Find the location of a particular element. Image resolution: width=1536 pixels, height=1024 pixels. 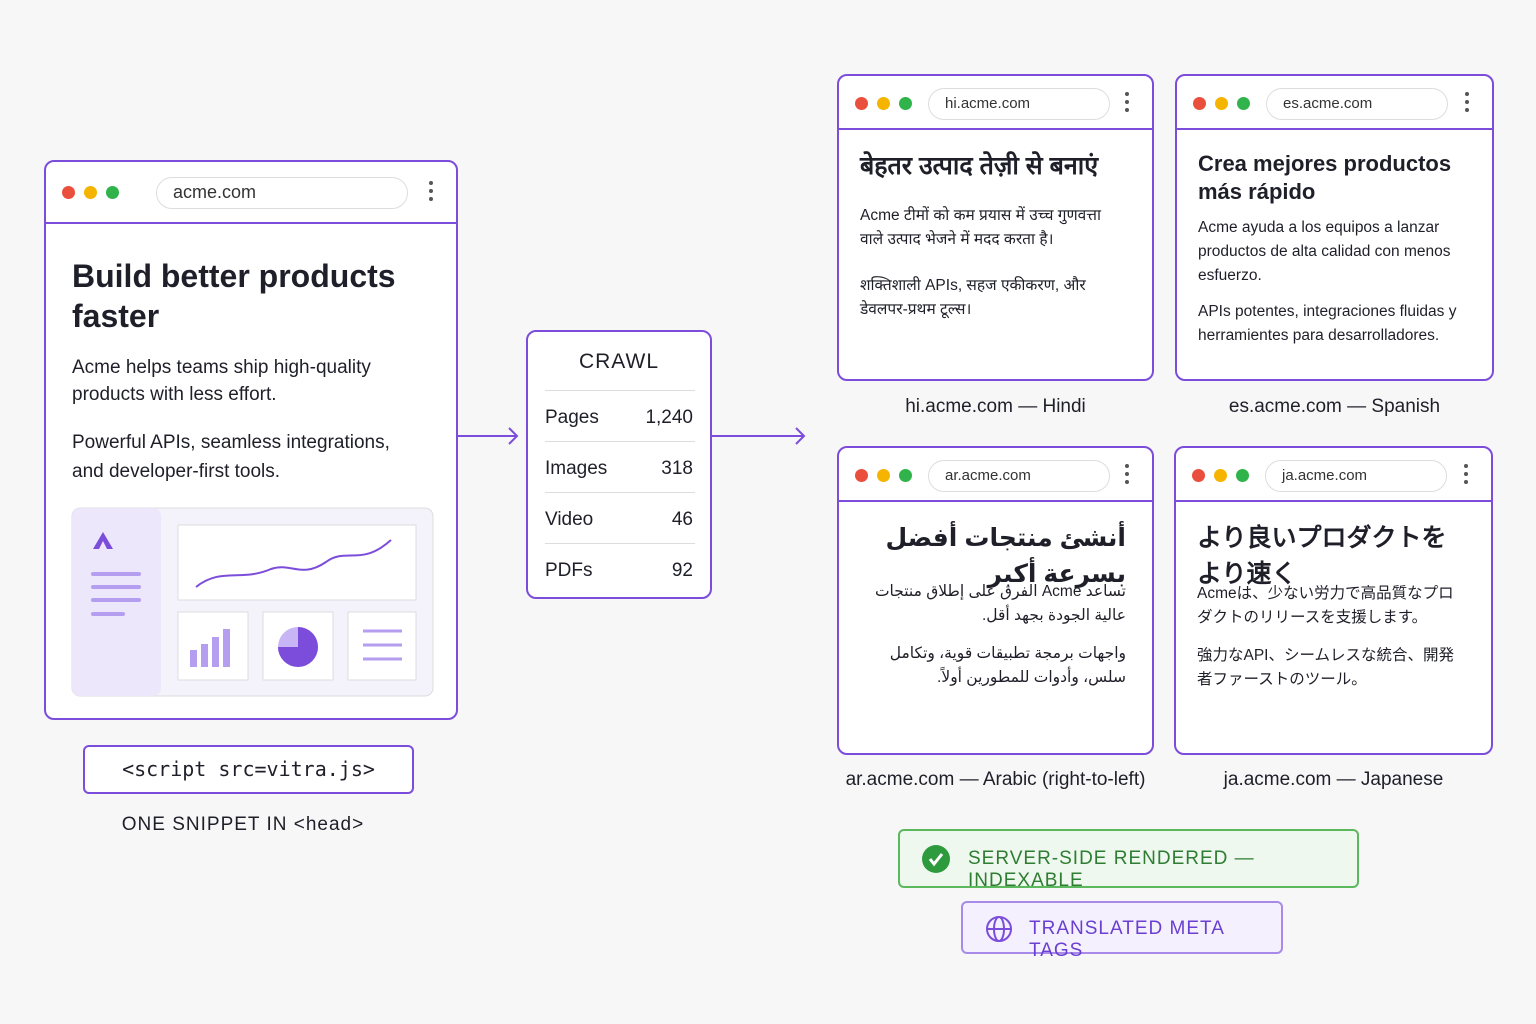

site-body: Acmeは、少ない労力で高品質なプロダクトのリリースを支援します。 is located at coordinates (1325, 605).